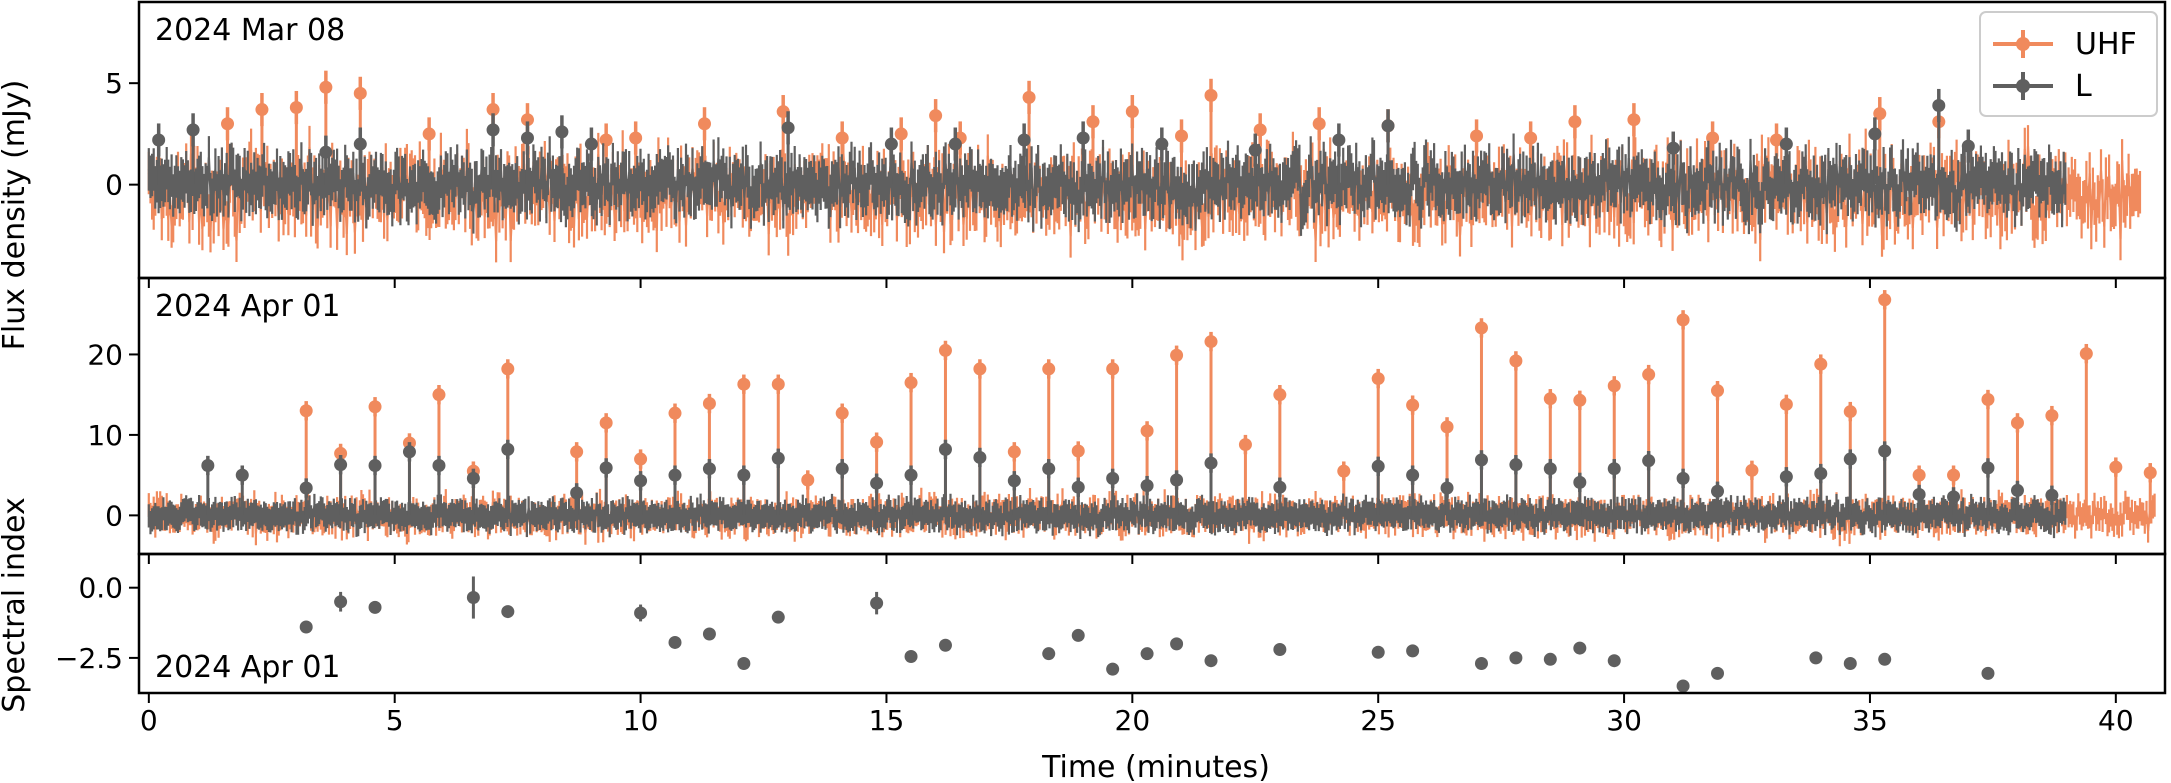 The width and height of the screenshot is (2171, 783). I want to click on x-tick-label: 10, so click(641, 720).